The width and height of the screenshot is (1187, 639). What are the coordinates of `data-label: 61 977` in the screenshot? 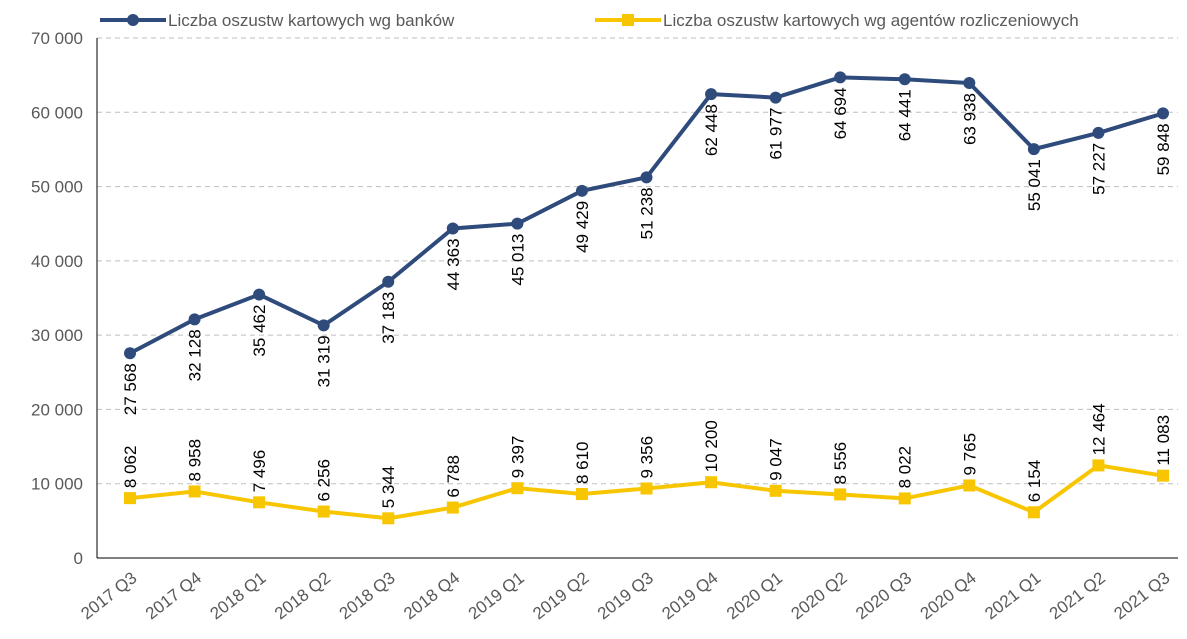 It's located at (776, 134).